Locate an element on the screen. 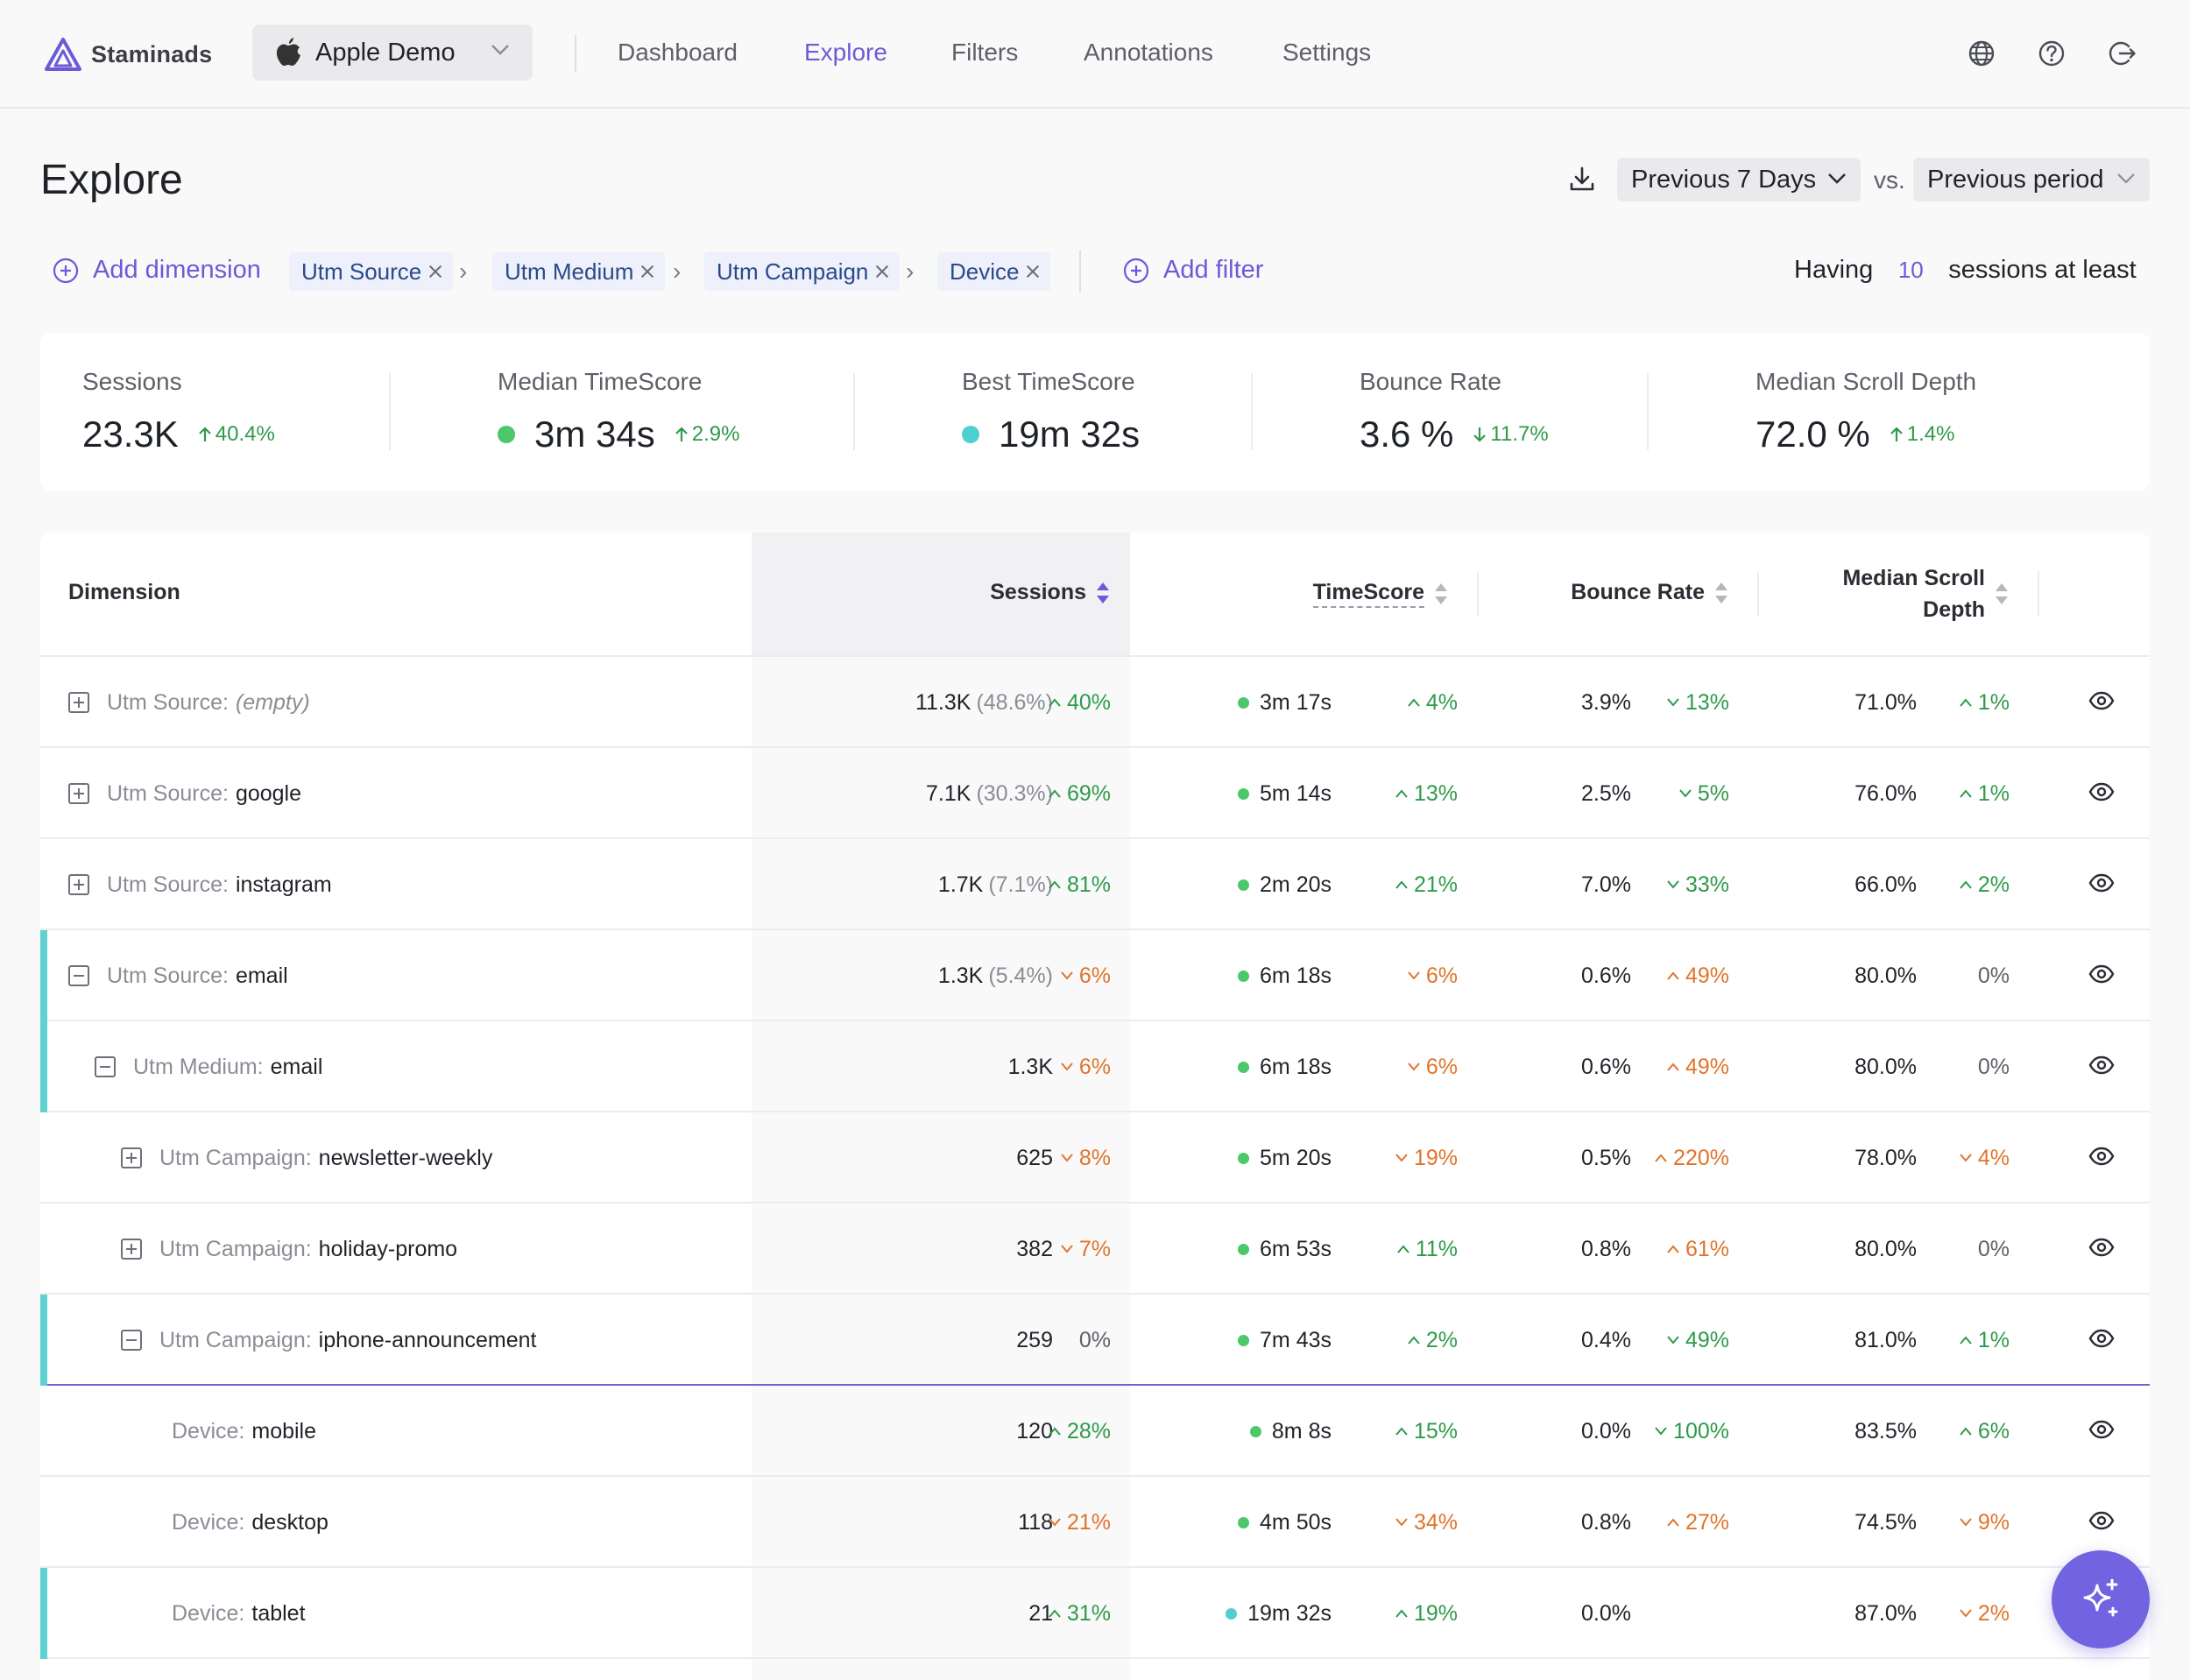 The image size is (2190, 1680). dimension-chip-device: Device is located at coordinates (994, 271).